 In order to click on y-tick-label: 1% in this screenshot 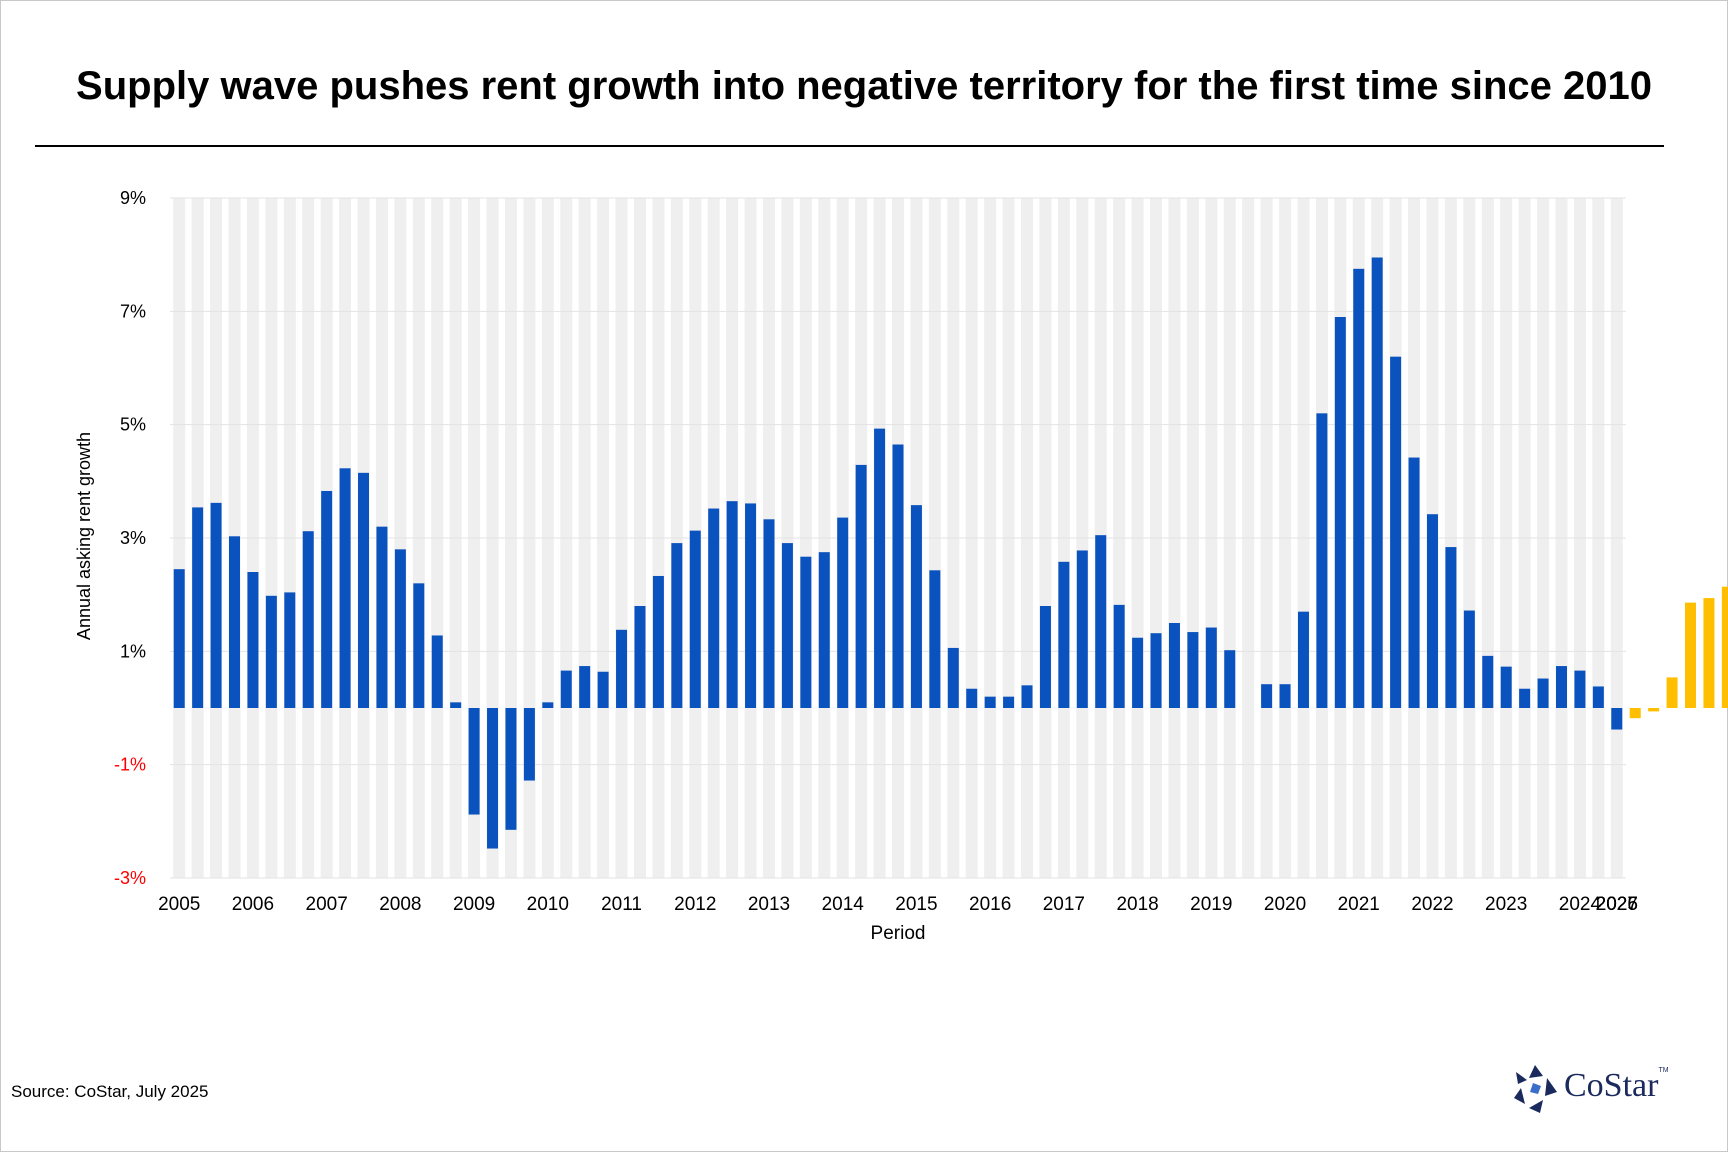, I will do `click(133, 651)`.